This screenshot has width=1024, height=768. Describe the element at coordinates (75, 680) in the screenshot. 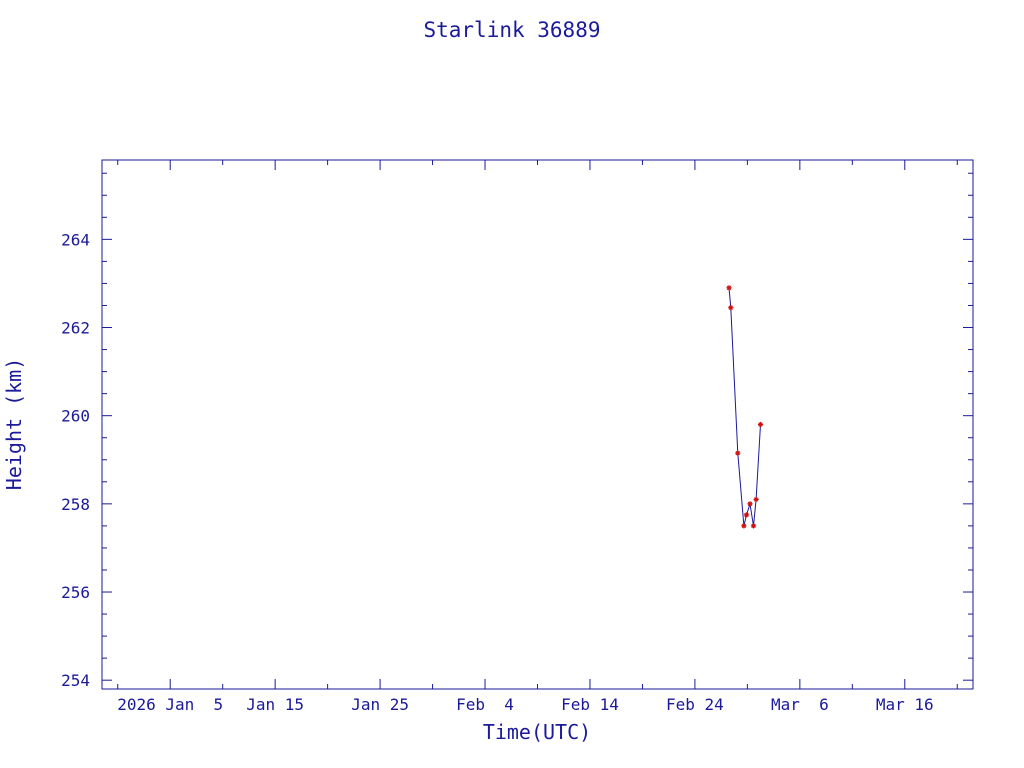

I see `y-tick-label: 254` at that location.